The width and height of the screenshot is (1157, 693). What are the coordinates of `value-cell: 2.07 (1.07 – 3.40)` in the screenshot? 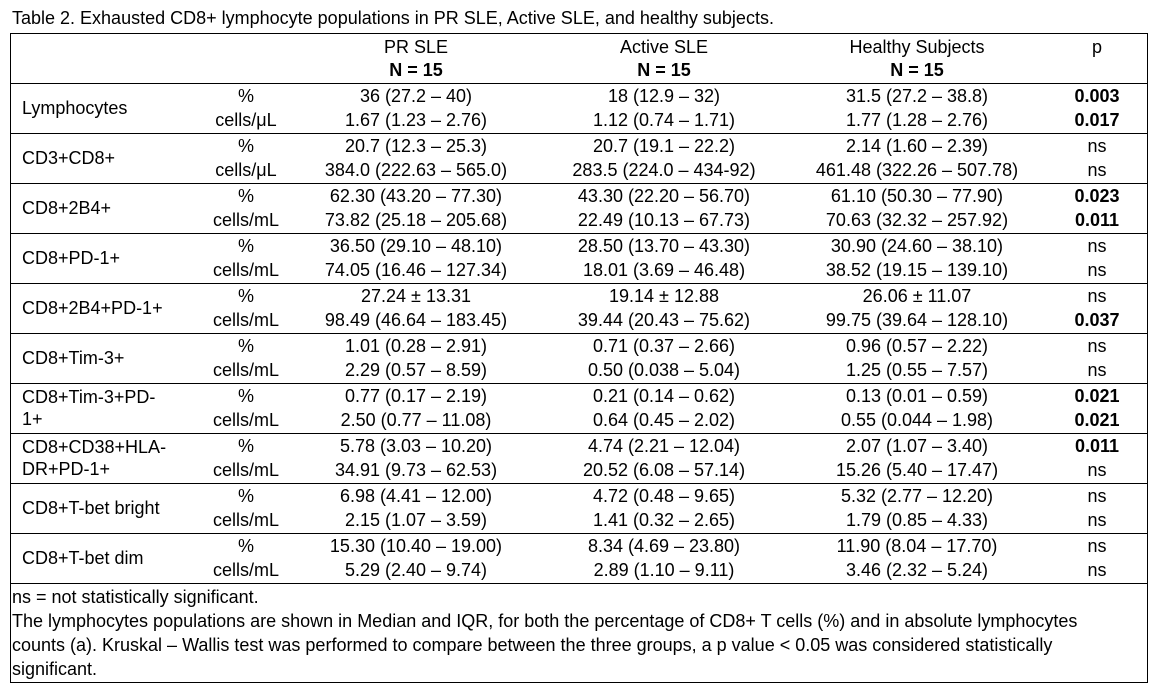 It's located at (917, 446).